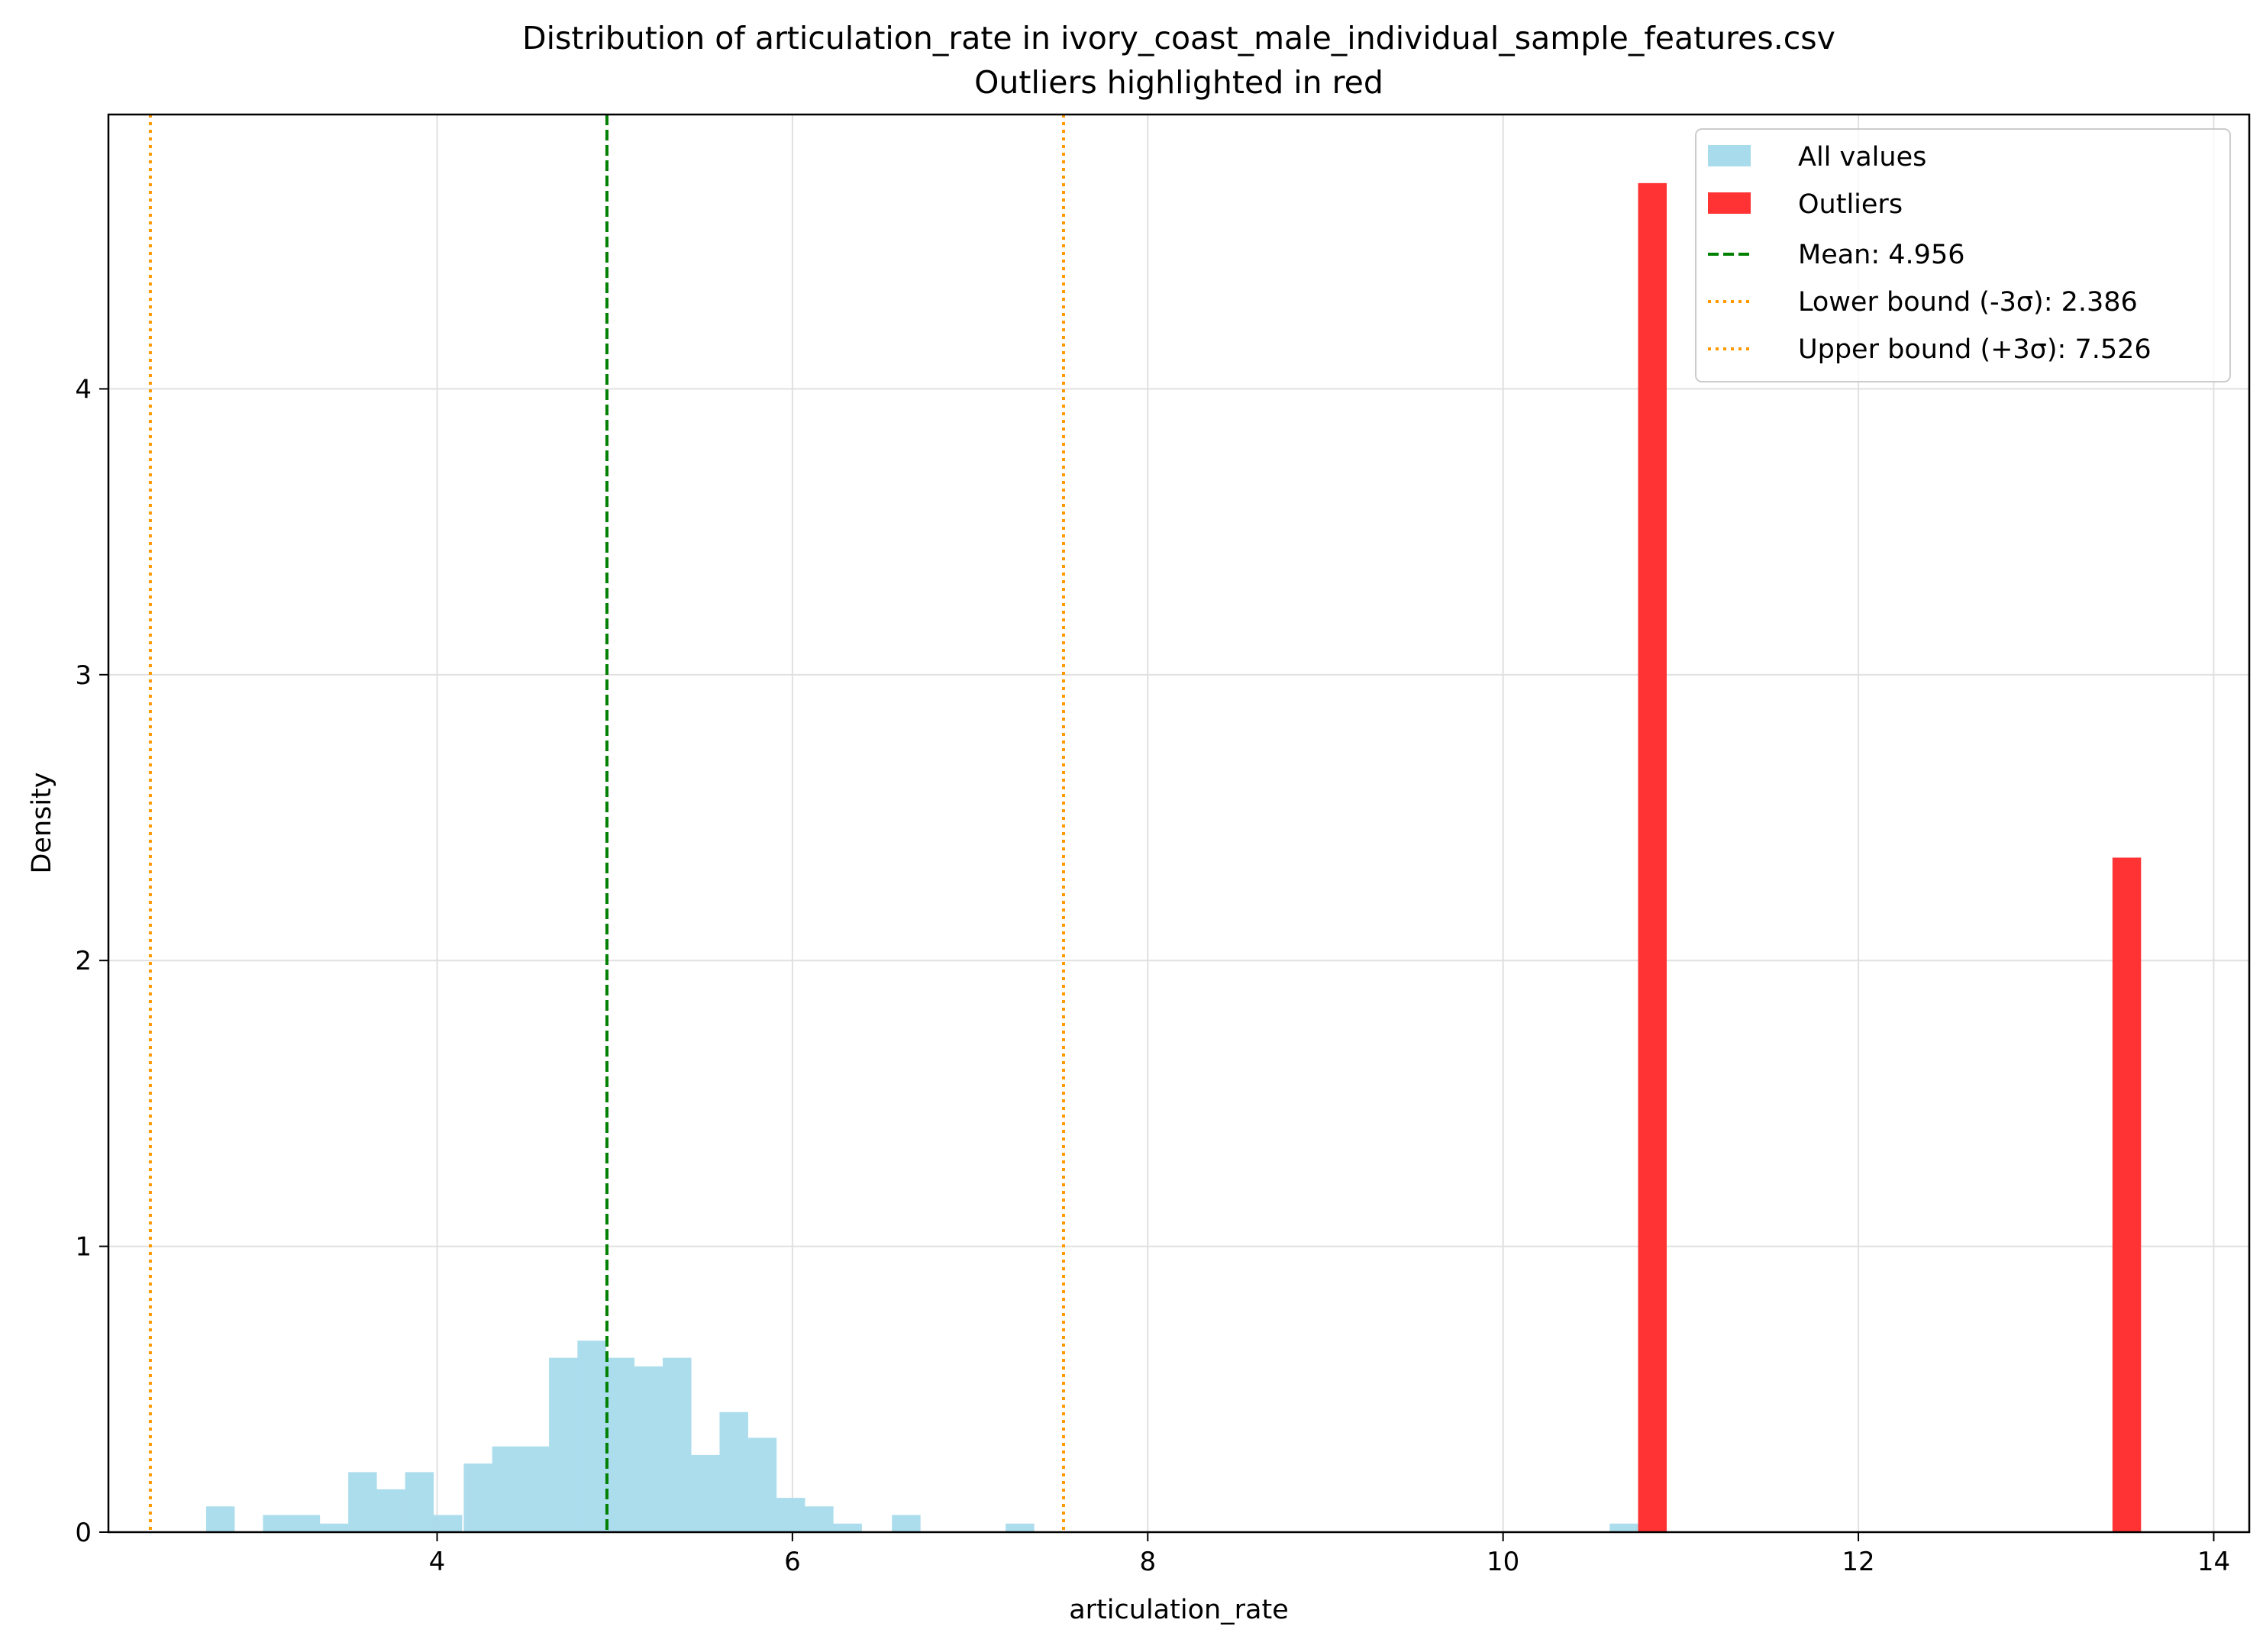 The width and height of the screenshot is (2263, 1652). I want to click on legend-label-outliers: Outliers, so click(1851, 204).